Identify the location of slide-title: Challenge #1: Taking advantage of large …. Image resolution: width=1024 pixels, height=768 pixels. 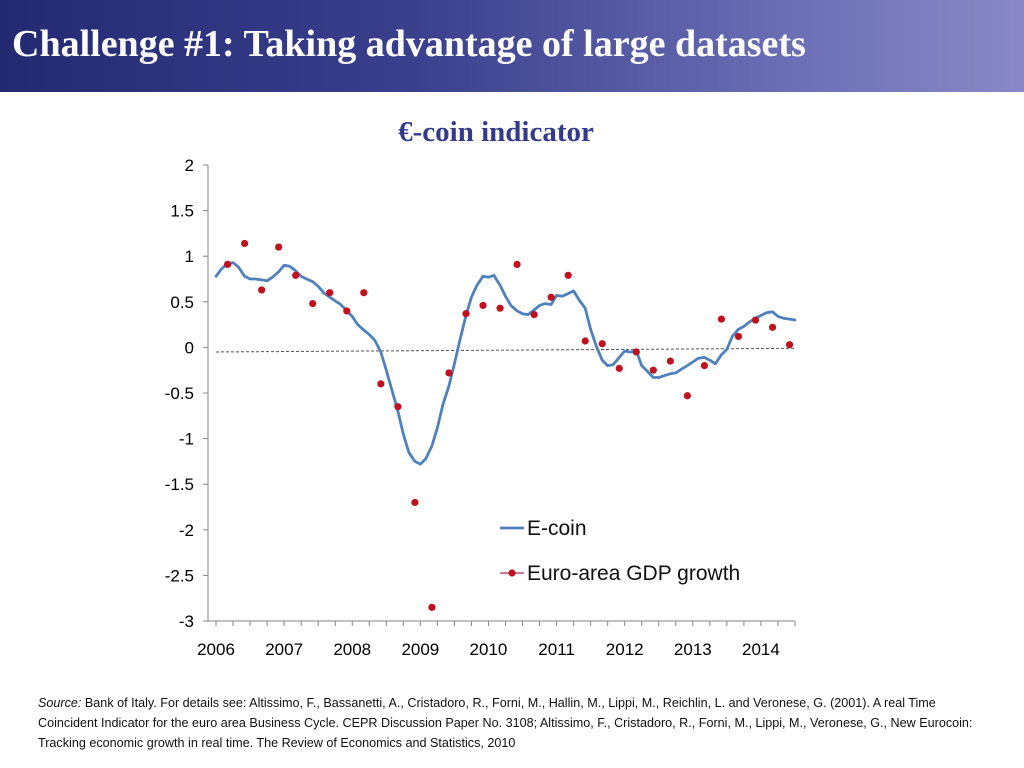
(409, 44).